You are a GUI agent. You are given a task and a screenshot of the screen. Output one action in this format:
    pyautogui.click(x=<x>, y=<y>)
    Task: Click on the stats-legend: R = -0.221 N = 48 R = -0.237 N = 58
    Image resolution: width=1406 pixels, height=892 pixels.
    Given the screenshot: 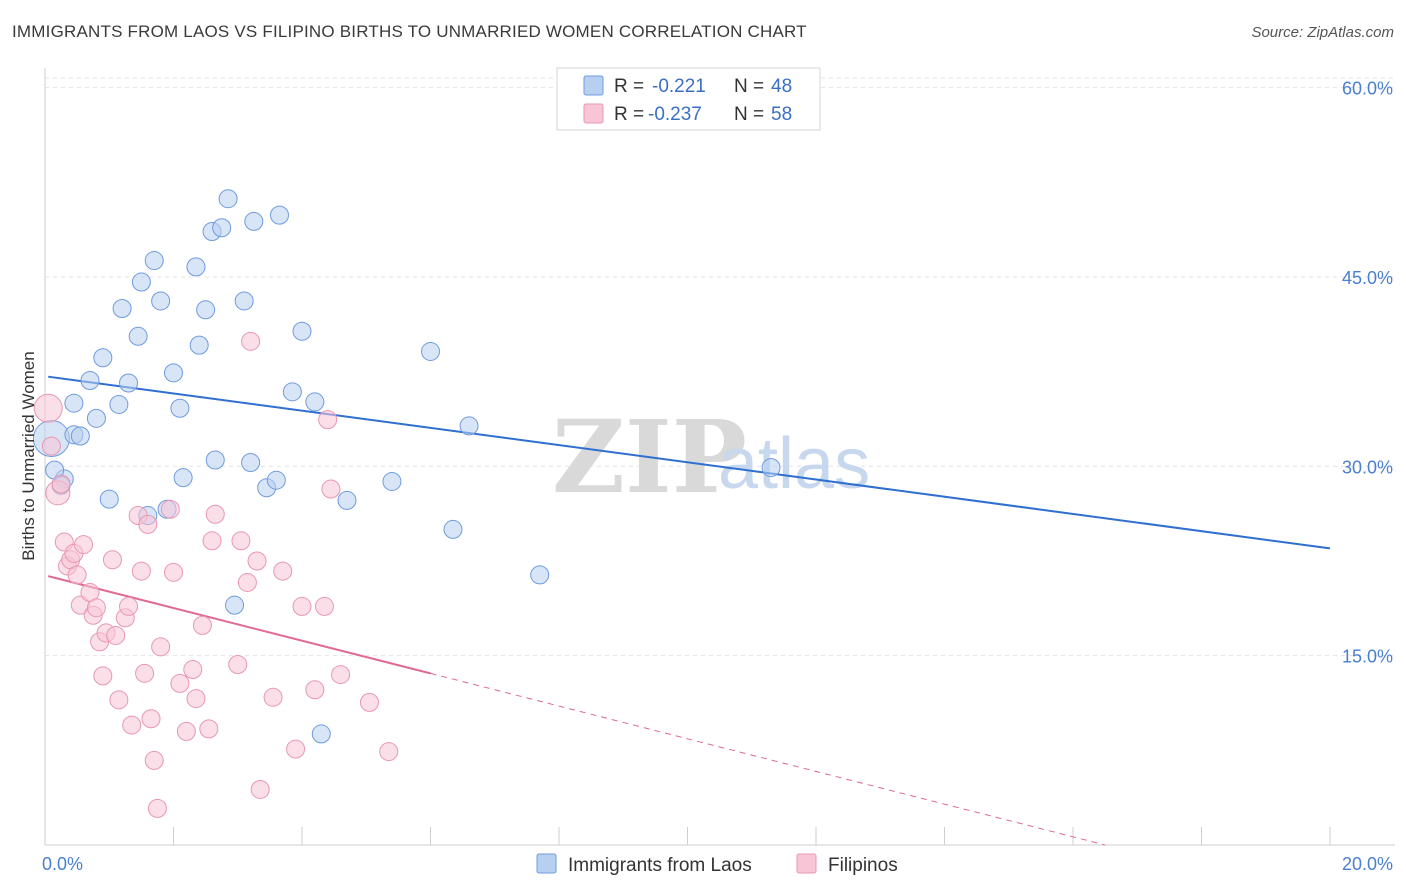 What is the action you would take?
    pyautogui.click(x=688, y=99)
    